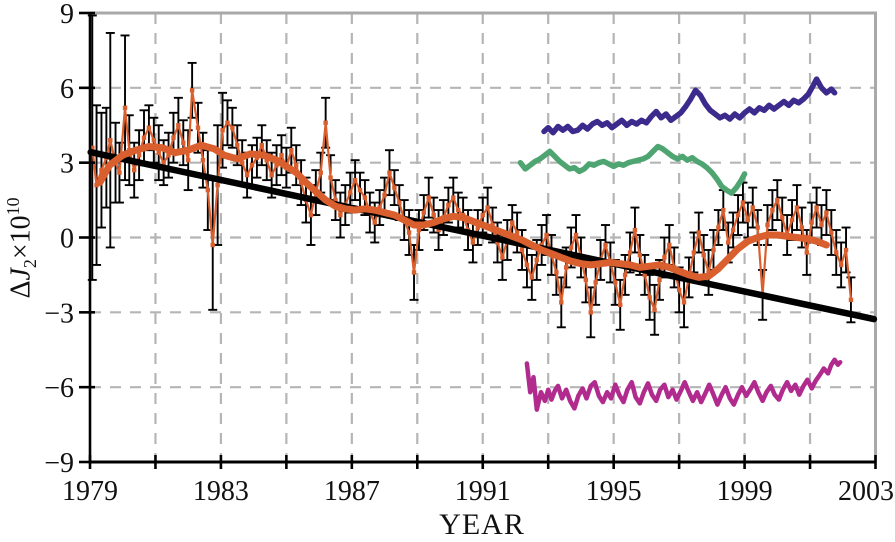 Image resolution: width=895 pixels, height=542 pixels. I want to click on y-axis-ticks: 9 6 3 0 −3 −6 −9, so click(69, 239).